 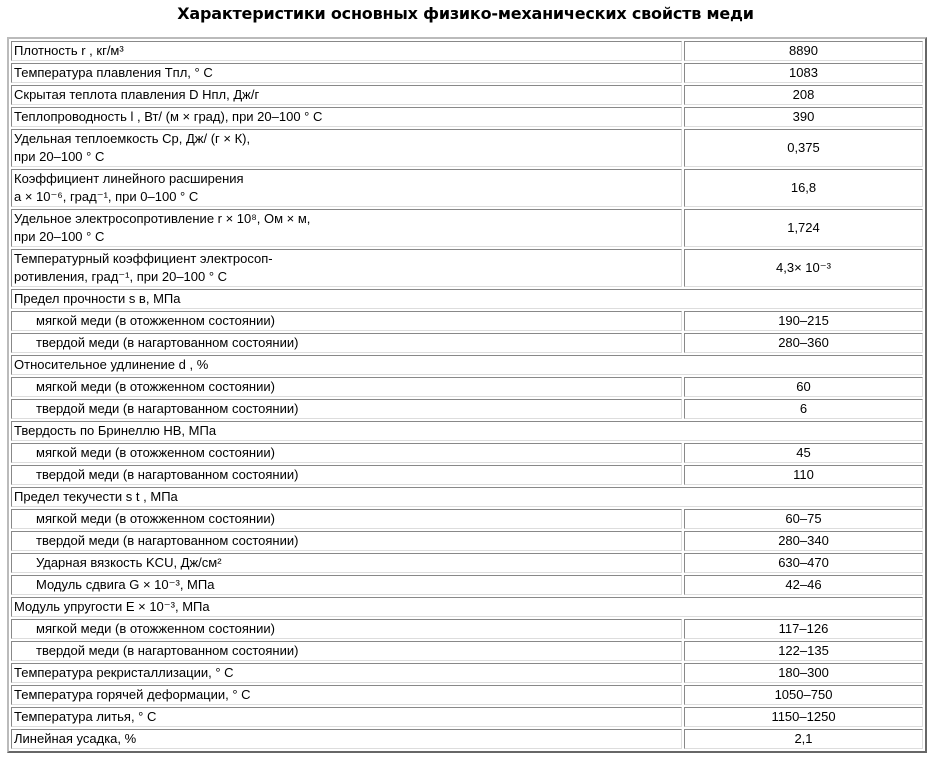 I want to click on property-label: Температура горячей деформации, ° С, so click(x=346, y=695).